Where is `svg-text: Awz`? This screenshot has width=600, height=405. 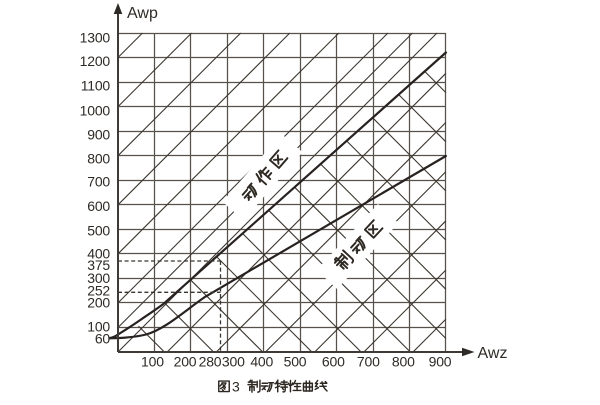
svg-text: Awz is located at coordinates (493, 353).